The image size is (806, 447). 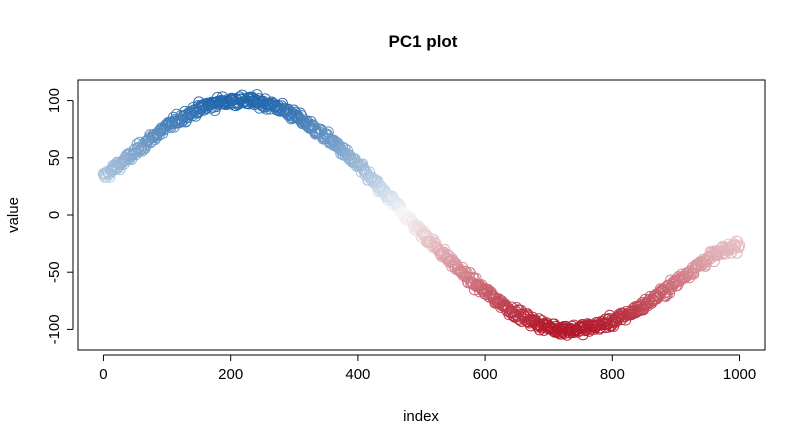 I want to click on y-axis: -100 -50 0 50 100, so click(x=60, y=216).